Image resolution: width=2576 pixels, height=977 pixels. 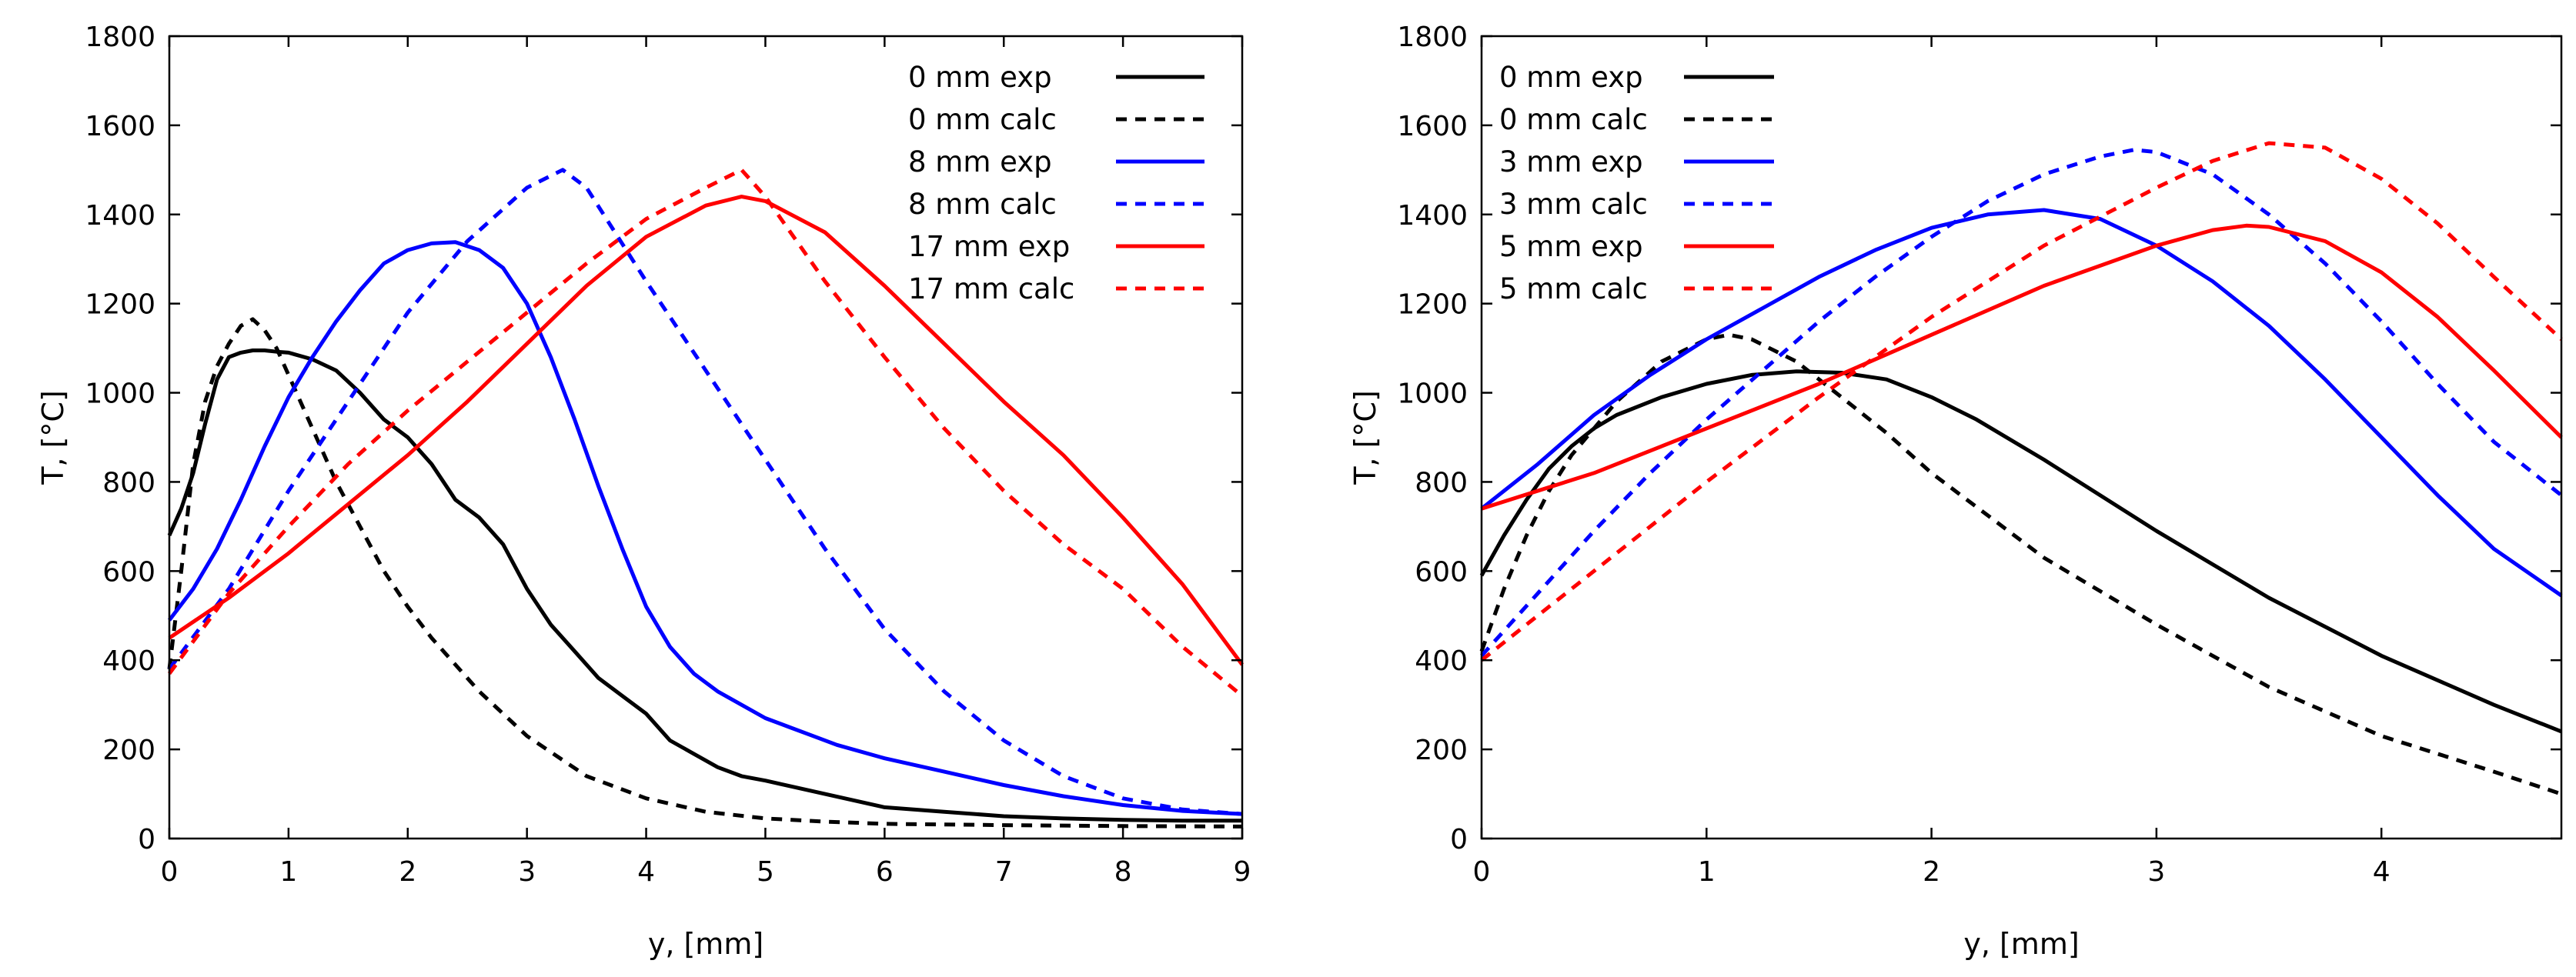 I want to click on legend-label: 17 mm calc, so click(x=991, y=288).